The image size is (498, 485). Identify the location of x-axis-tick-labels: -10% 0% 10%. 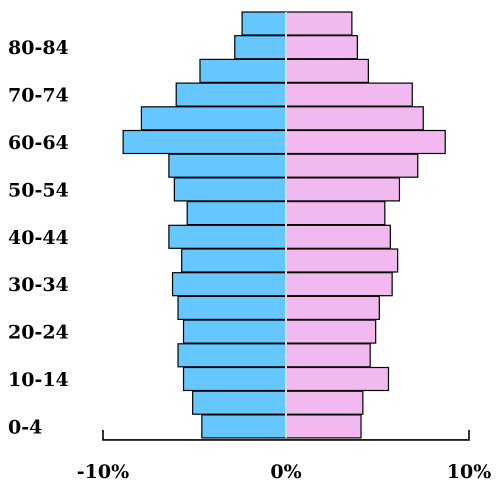
(284, 472).